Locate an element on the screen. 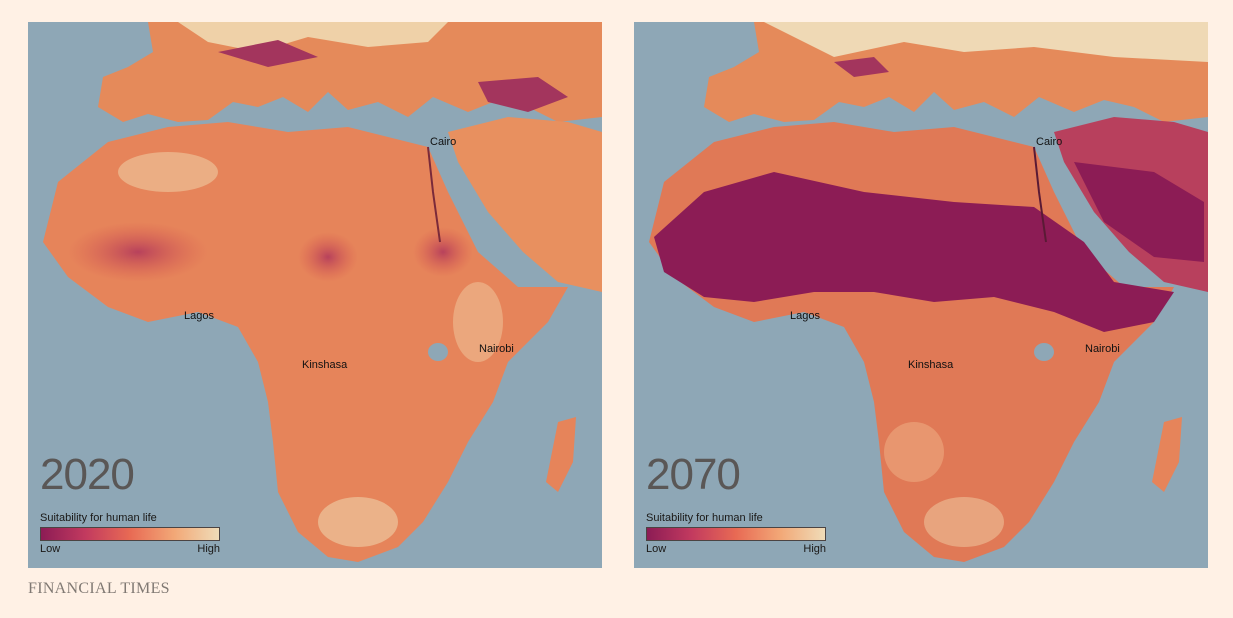 The width and height of the screenshot is (1233, 618). year-label: 2070 is located at coordinates (693, 474).